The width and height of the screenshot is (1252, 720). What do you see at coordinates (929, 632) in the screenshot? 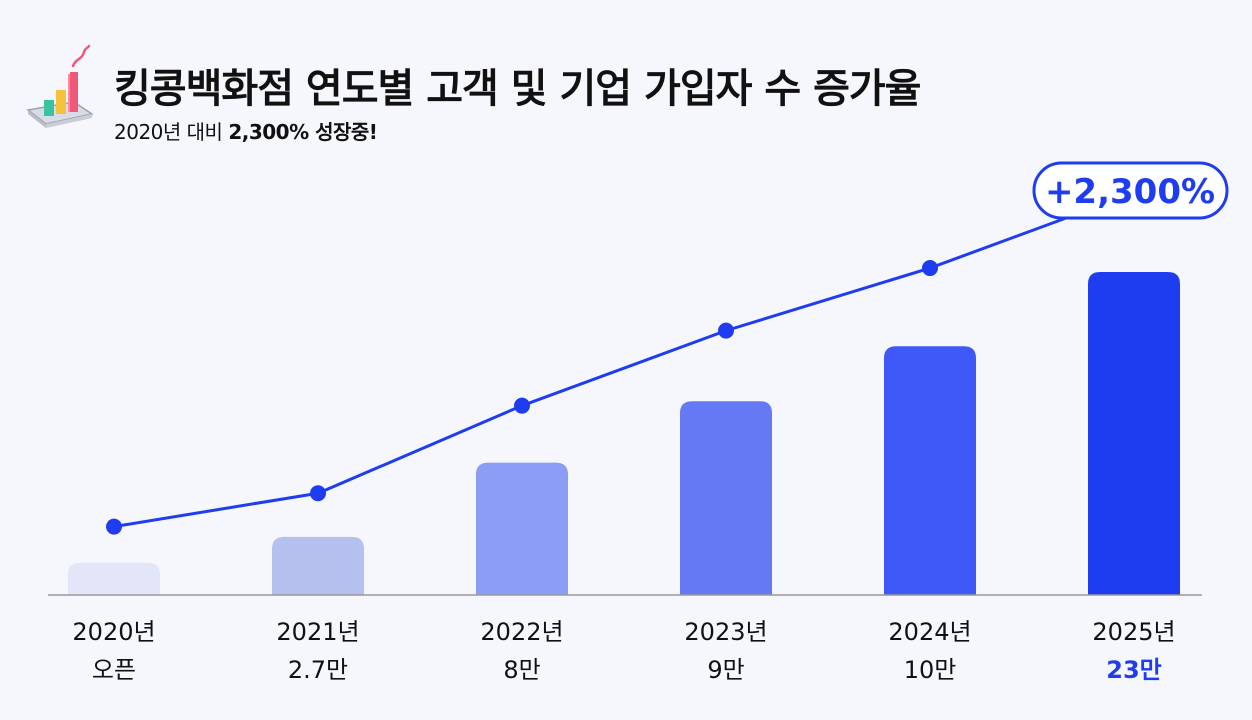
I see `x-tick-label-4: 2024년` at bounding box center [929, 632].